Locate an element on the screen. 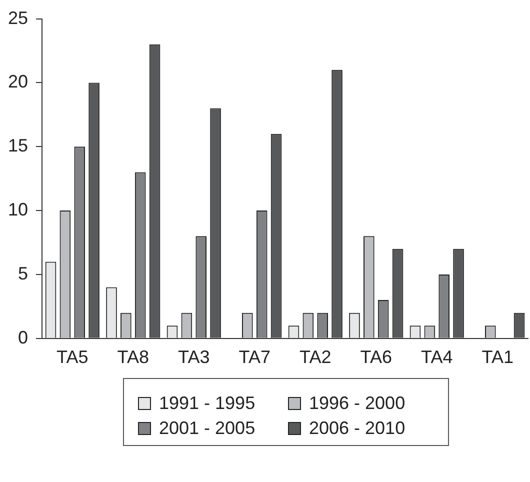 Image resolution: width=530 pixels, height=482 pixels. x-tick-label: TA4 is located at coordinates (437, 357).